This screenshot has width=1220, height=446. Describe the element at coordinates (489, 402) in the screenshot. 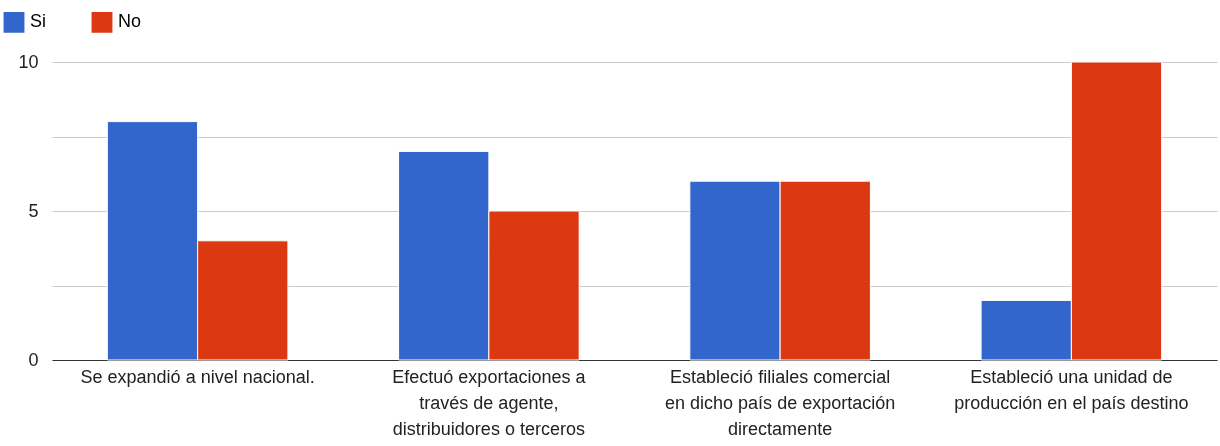

I see `x-tick-label: Efectuó exportaciones a través de agente, distribuidores o terceros` at that location.